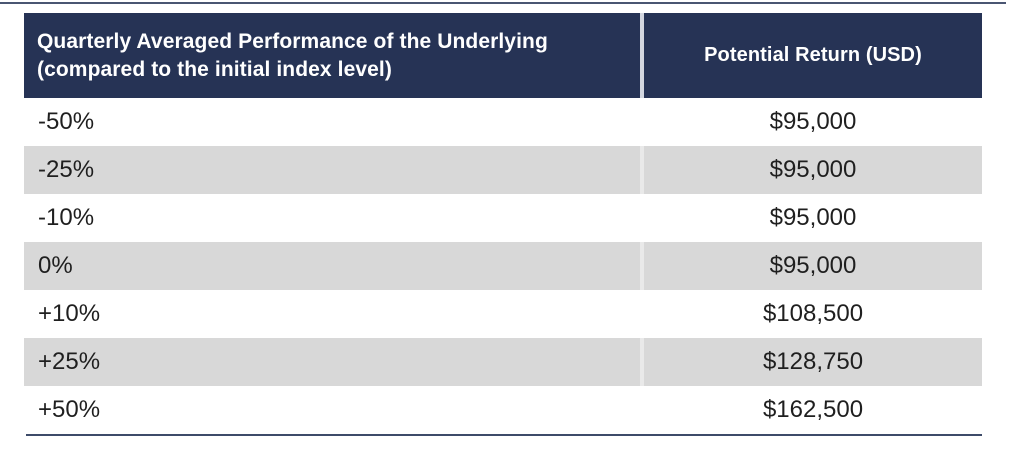 Image resolution: width=1024 pixels, height=468 pixels. Describe the element at coordinates (503, 314) in the screenshot. I see `table-row: +10% $108,500` at that location.